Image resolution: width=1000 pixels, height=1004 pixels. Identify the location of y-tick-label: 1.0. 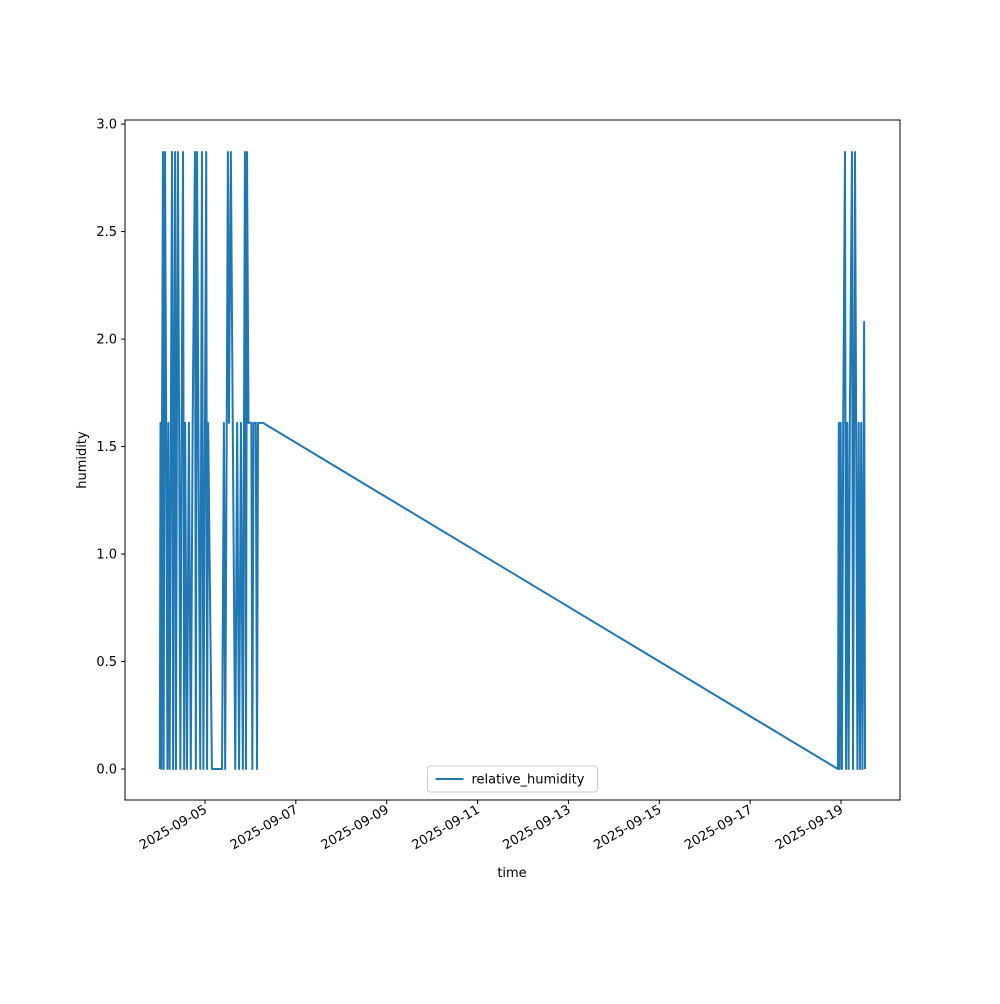
(106, 555).